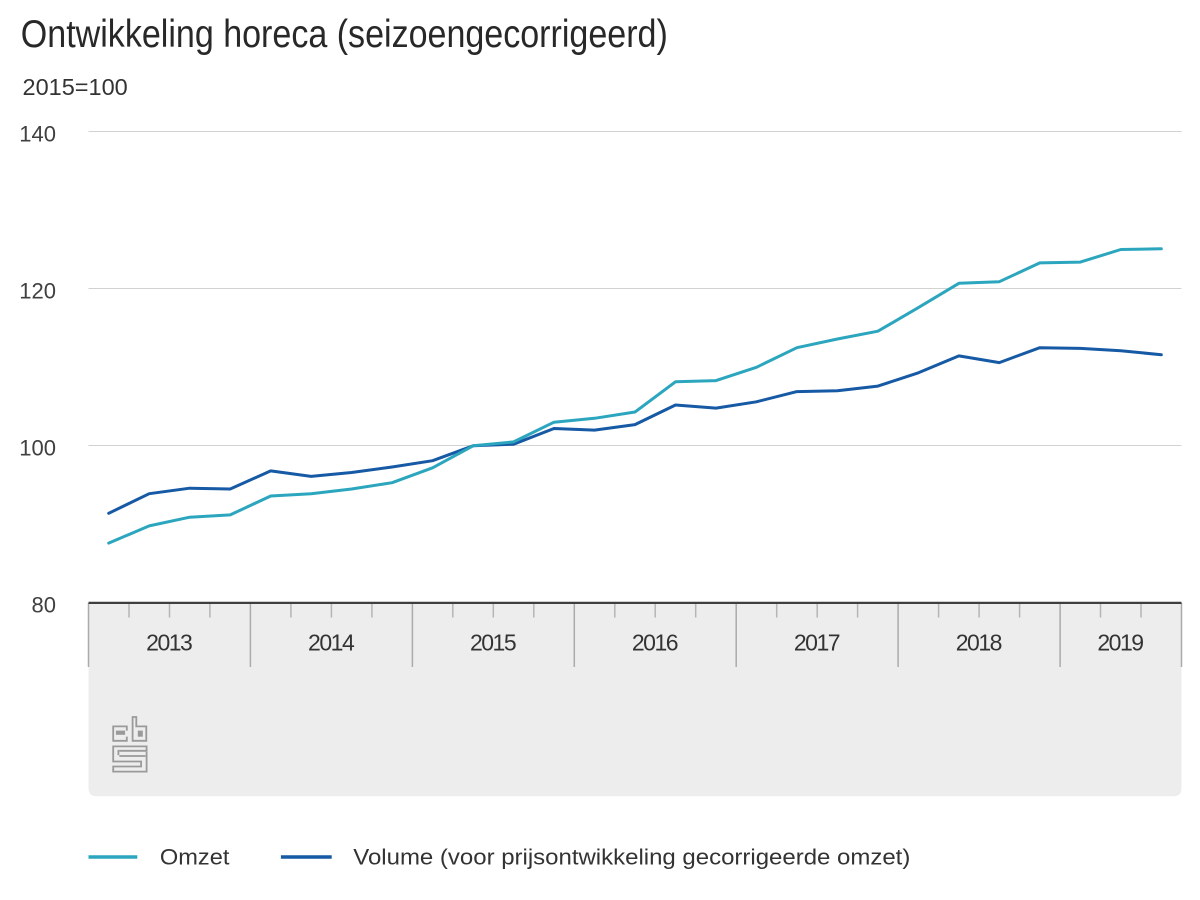 This screenshot has width=1200, height=900. I want to click on svg-text: 80, so click(44, 605).